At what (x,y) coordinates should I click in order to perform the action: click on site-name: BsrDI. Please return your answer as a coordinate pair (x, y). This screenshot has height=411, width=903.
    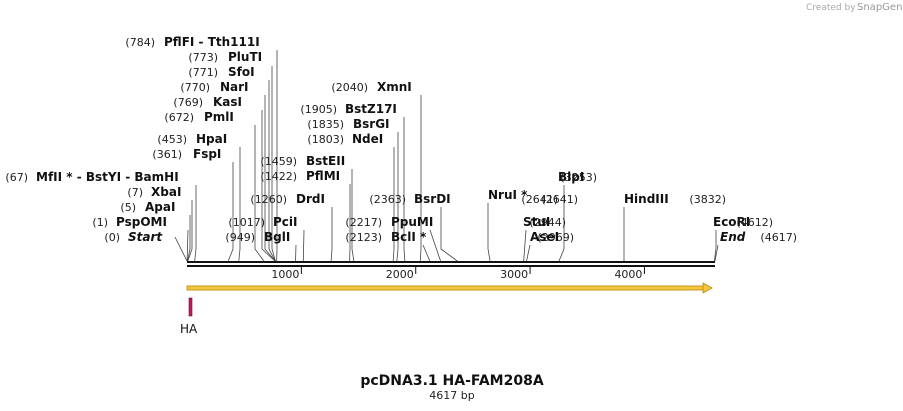
    Looking at the image, I should click on (432, 199).